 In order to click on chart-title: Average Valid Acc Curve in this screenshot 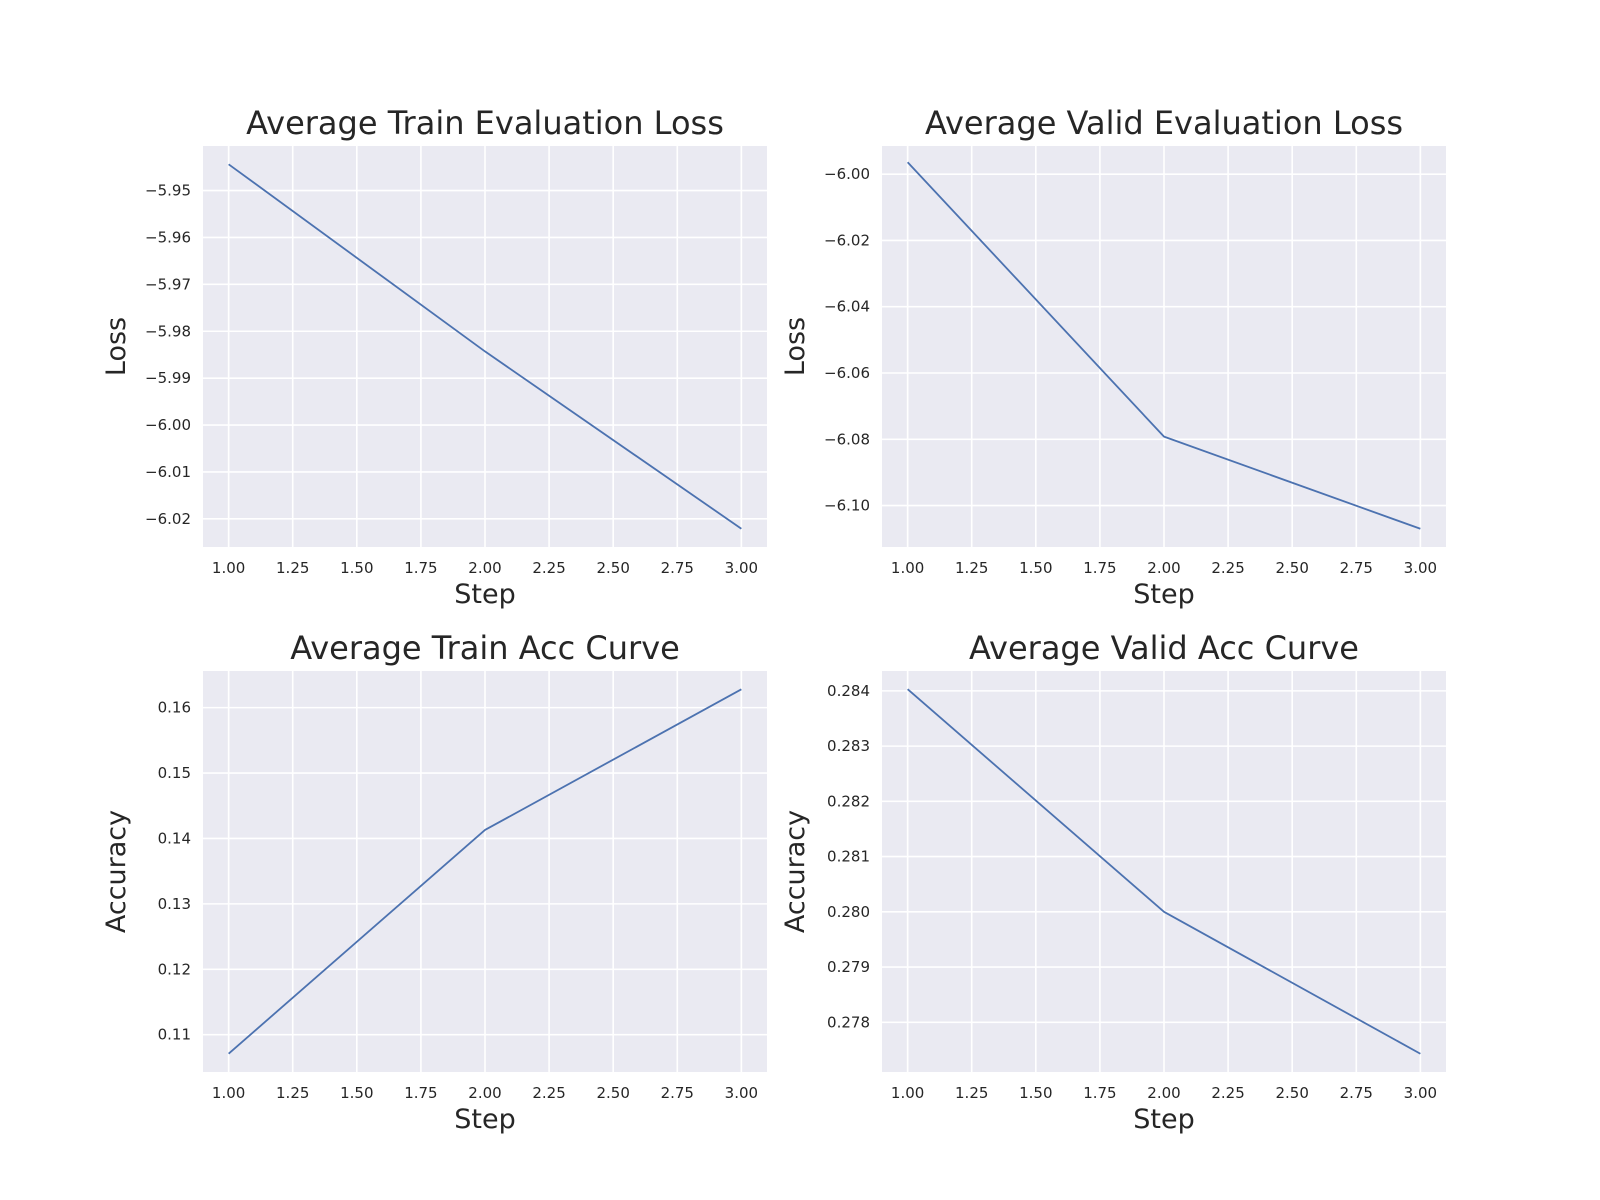, I will do `click(1164, 648)`.